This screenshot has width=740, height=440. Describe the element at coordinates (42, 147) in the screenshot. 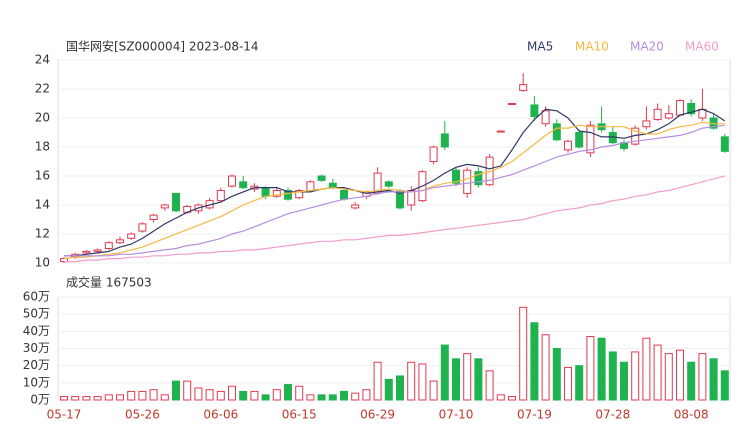

I see `y-tick-label: 18` at that location.